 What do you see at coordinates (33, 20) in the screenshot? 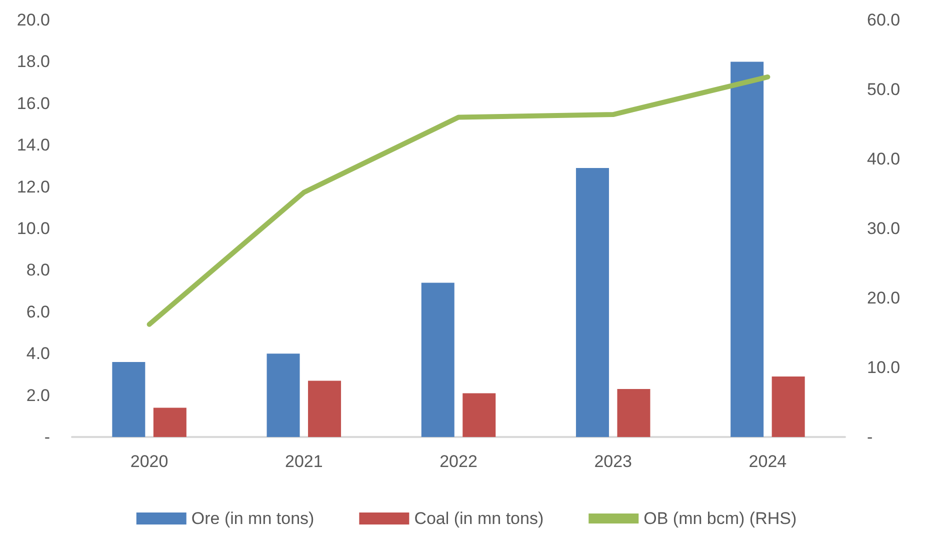
I see `y-tick-label: 20.0` at bounding box center [33, 20].